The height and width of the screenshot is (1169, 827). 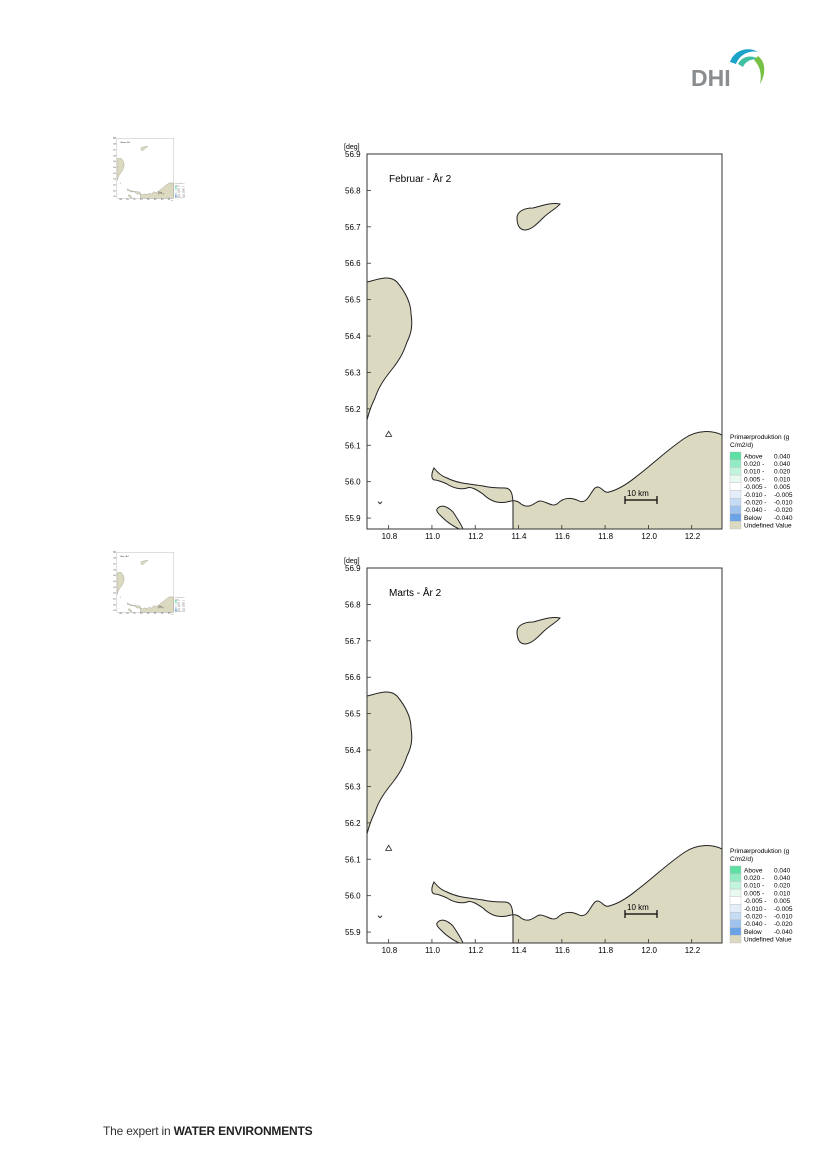 What do you see at coordinates (753, 456) in the screenshot?
I see `legend-label: Above` at bounding box center [753, 456].